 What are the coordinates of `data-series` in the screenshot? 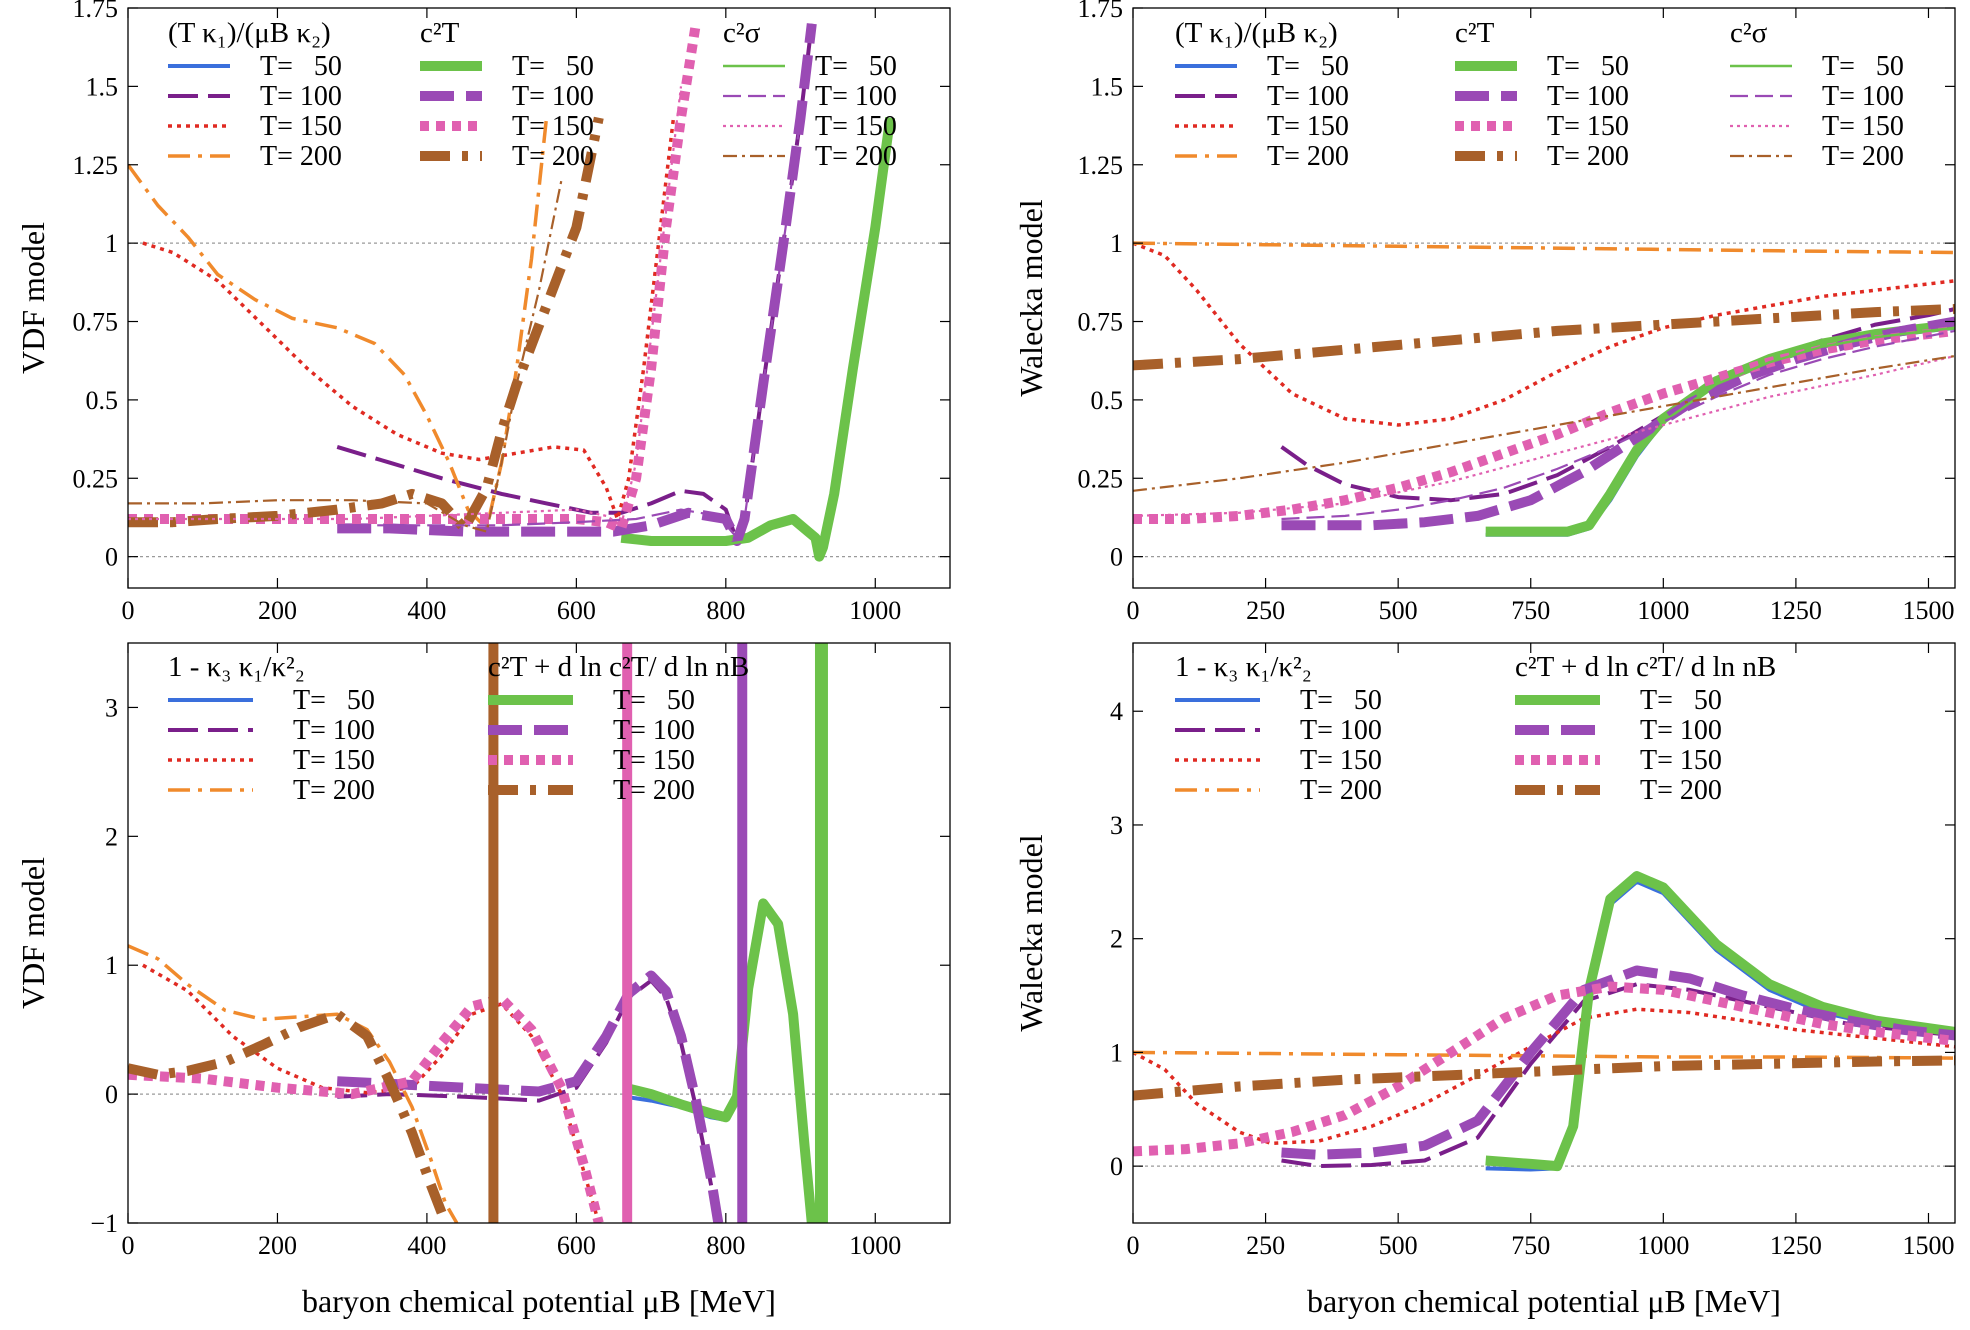 It's located at (1544, 389).